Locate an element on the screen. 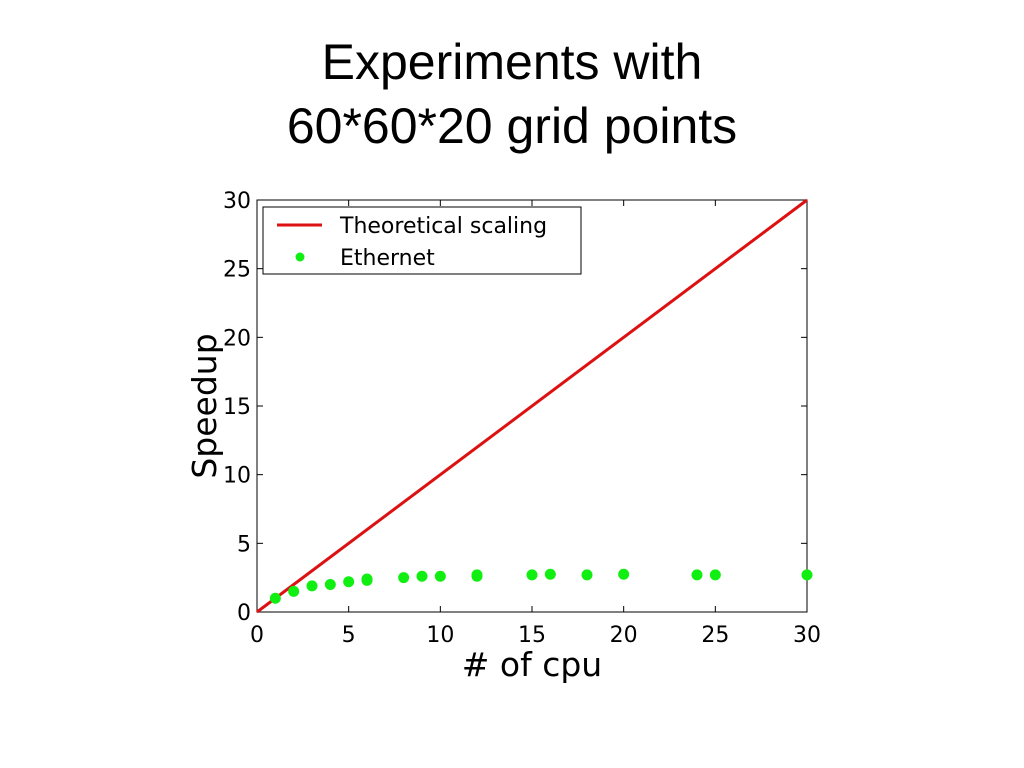 The image size is (1024, 768). y-tick-label: 15 is located at coordinates (237, 407).